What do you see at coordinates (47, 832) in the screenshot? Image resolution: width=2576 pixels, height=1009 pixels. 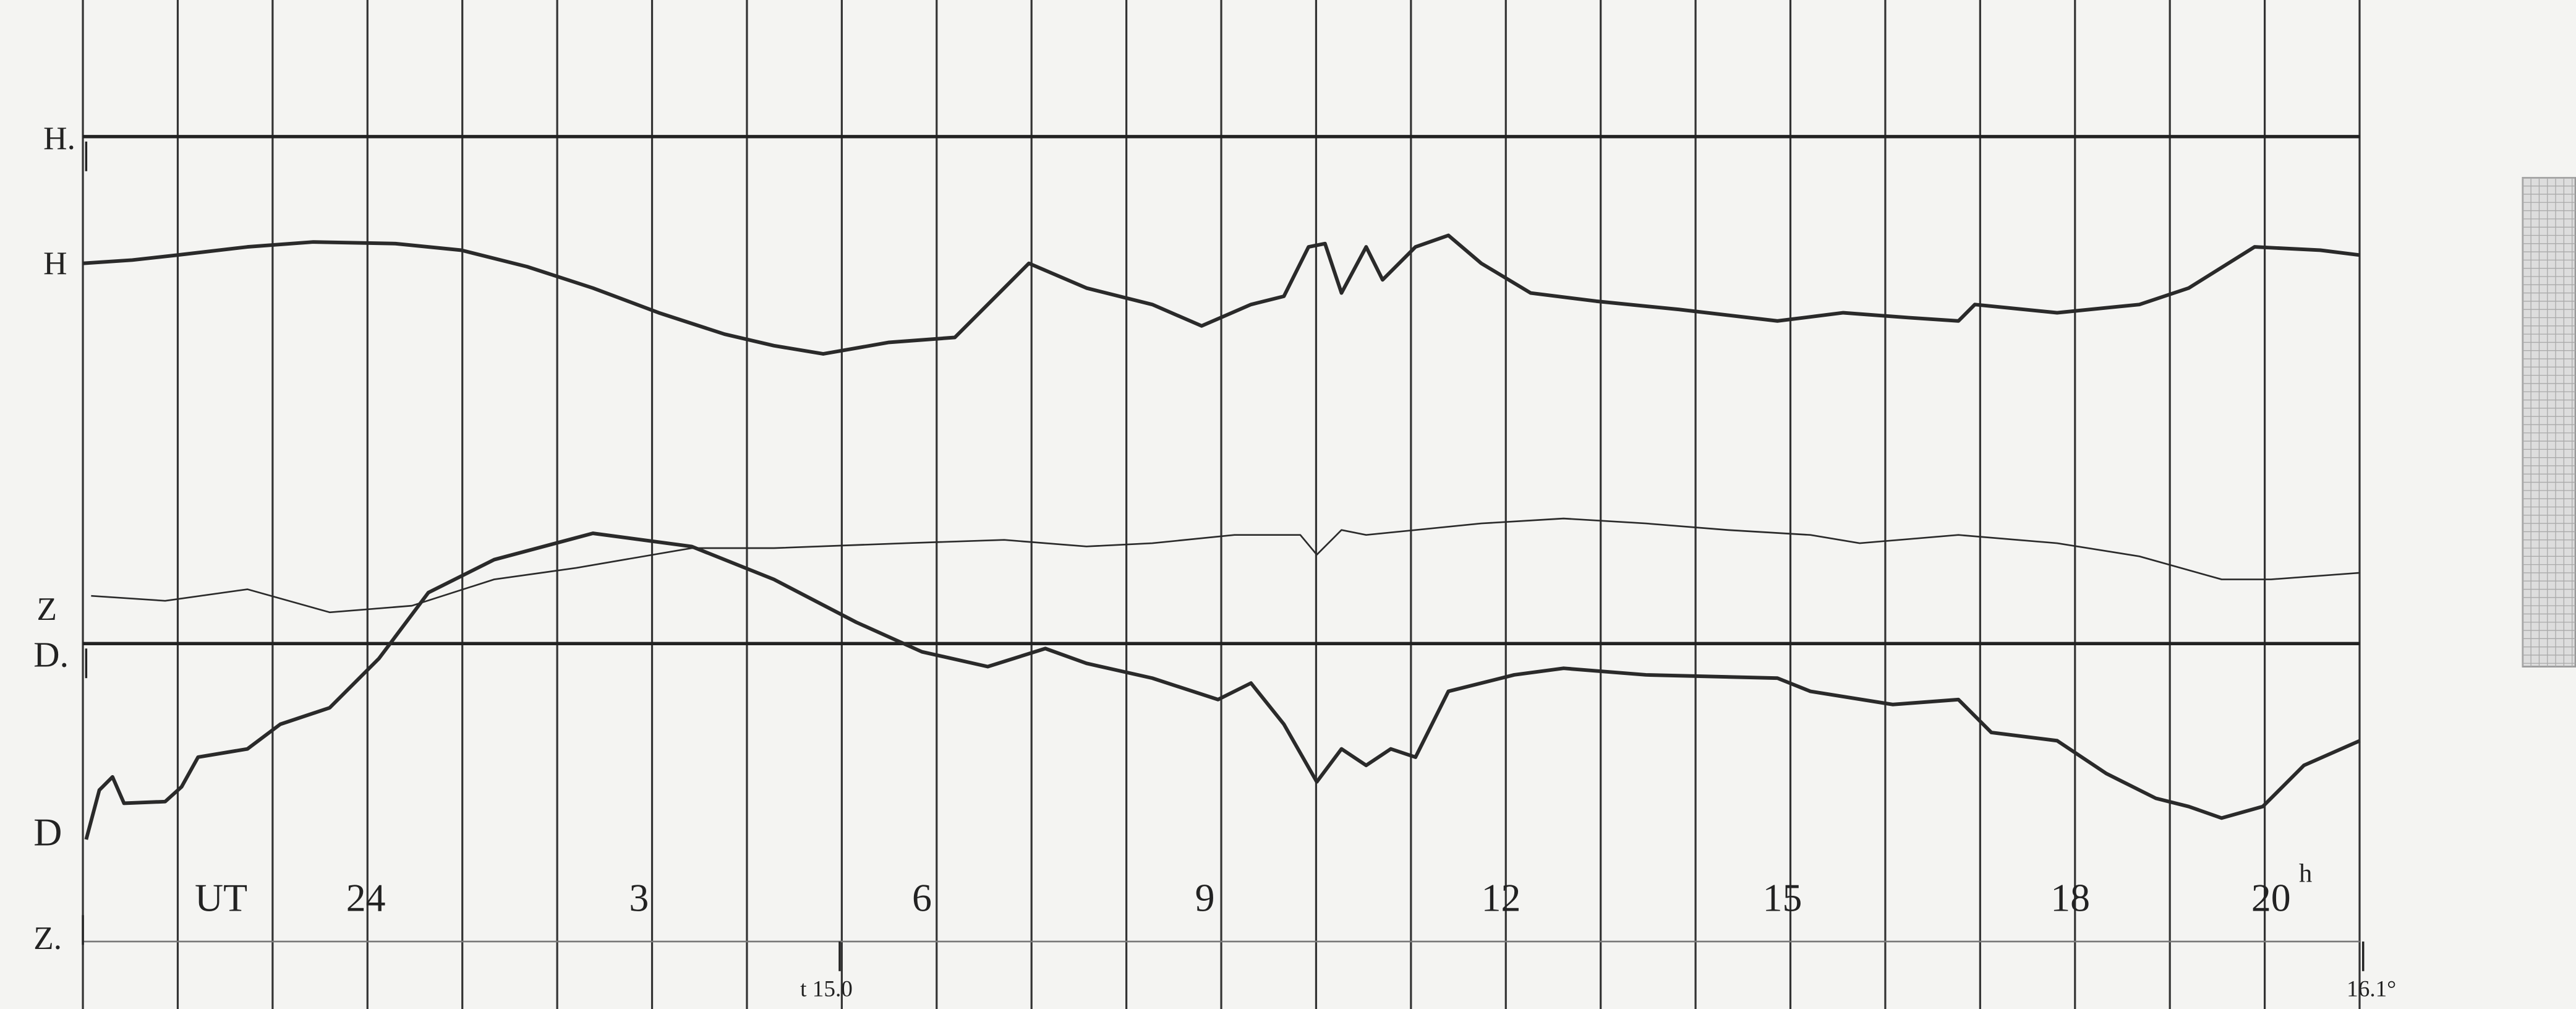 I see `channel-label: D` at bounding box center [47, 832].